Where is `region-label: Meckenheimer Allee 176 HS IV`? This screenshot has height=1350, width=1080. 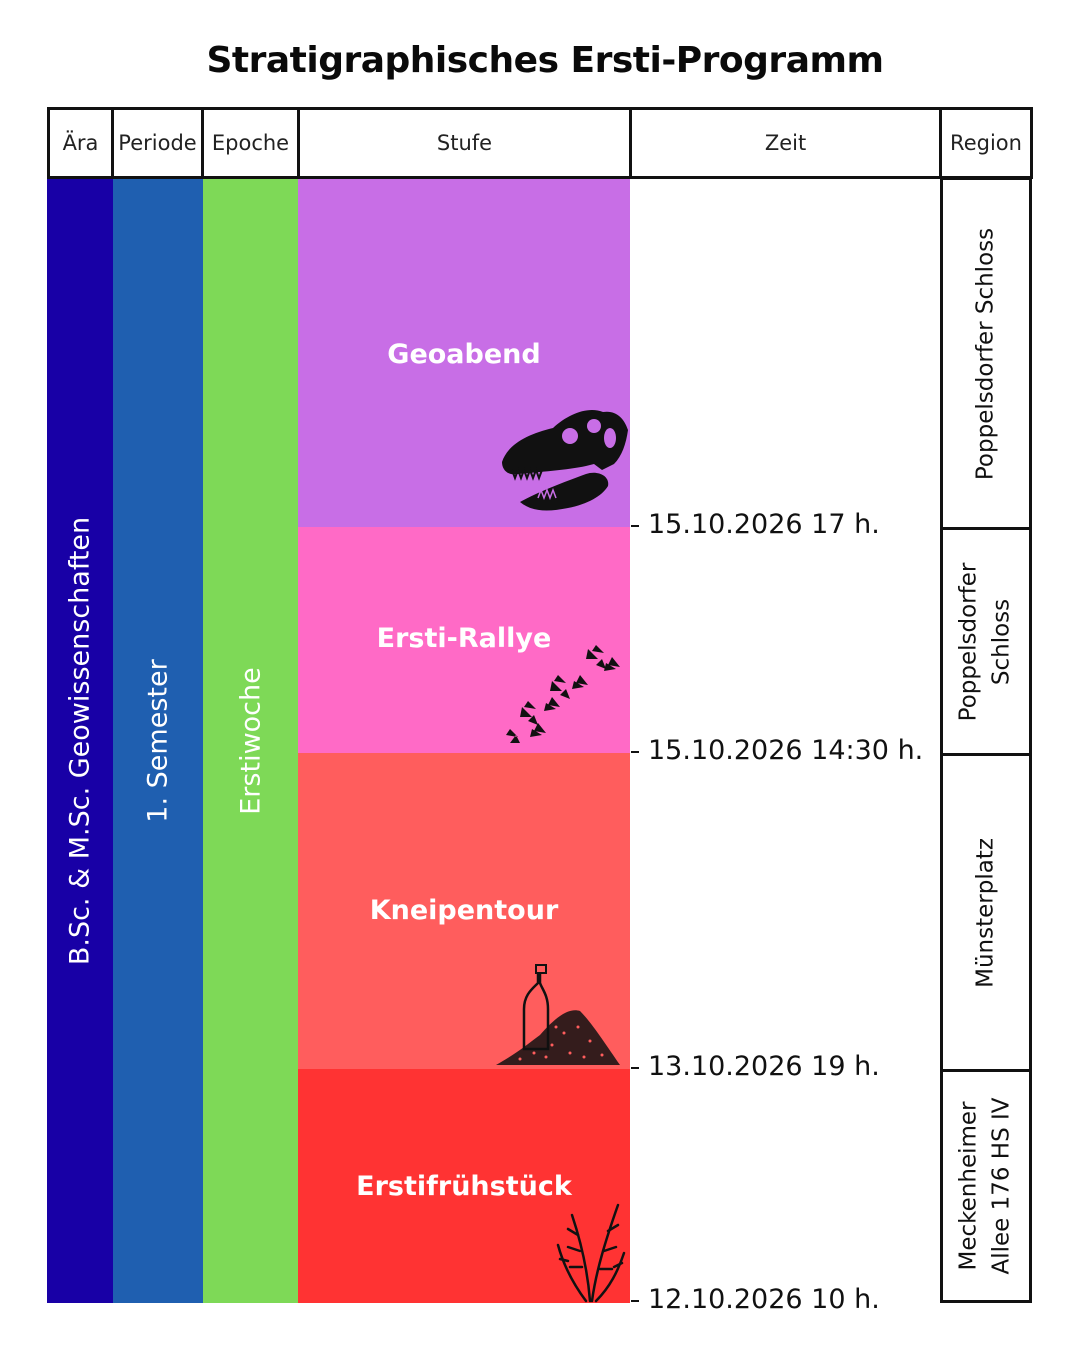
region-label: Meckenheimer Allee 176 HS IV is located at coordinates (986, 1185).